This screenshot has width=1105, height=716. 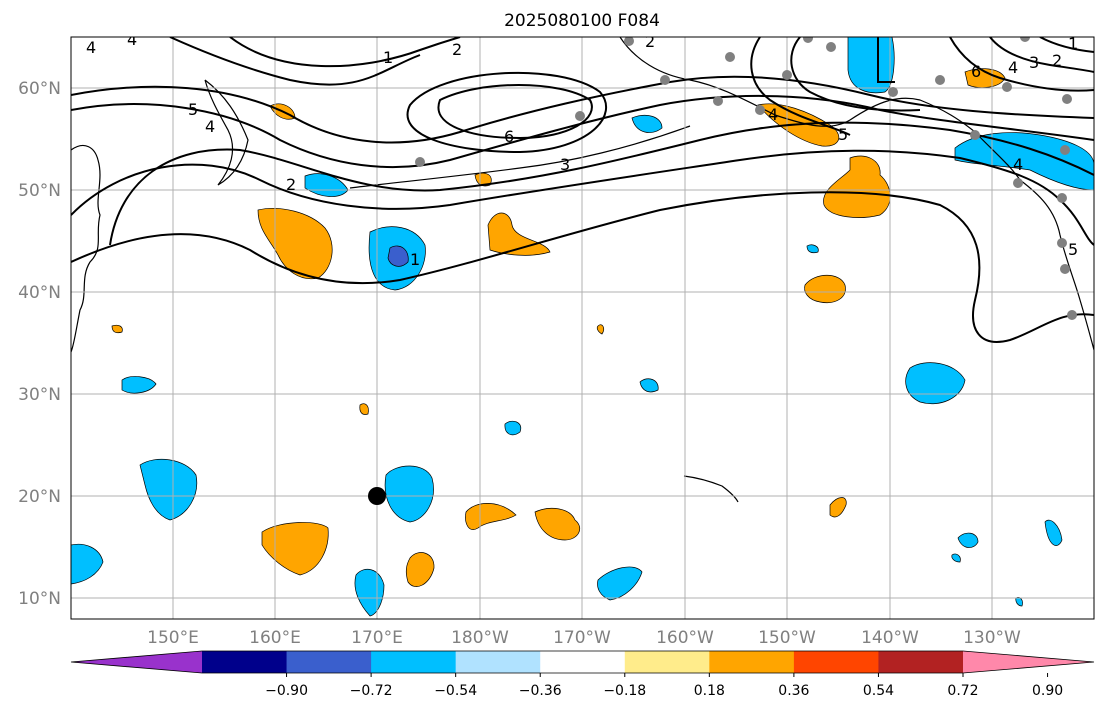 I want to click on lon-label: 160°W, so click(x=685, y=638).